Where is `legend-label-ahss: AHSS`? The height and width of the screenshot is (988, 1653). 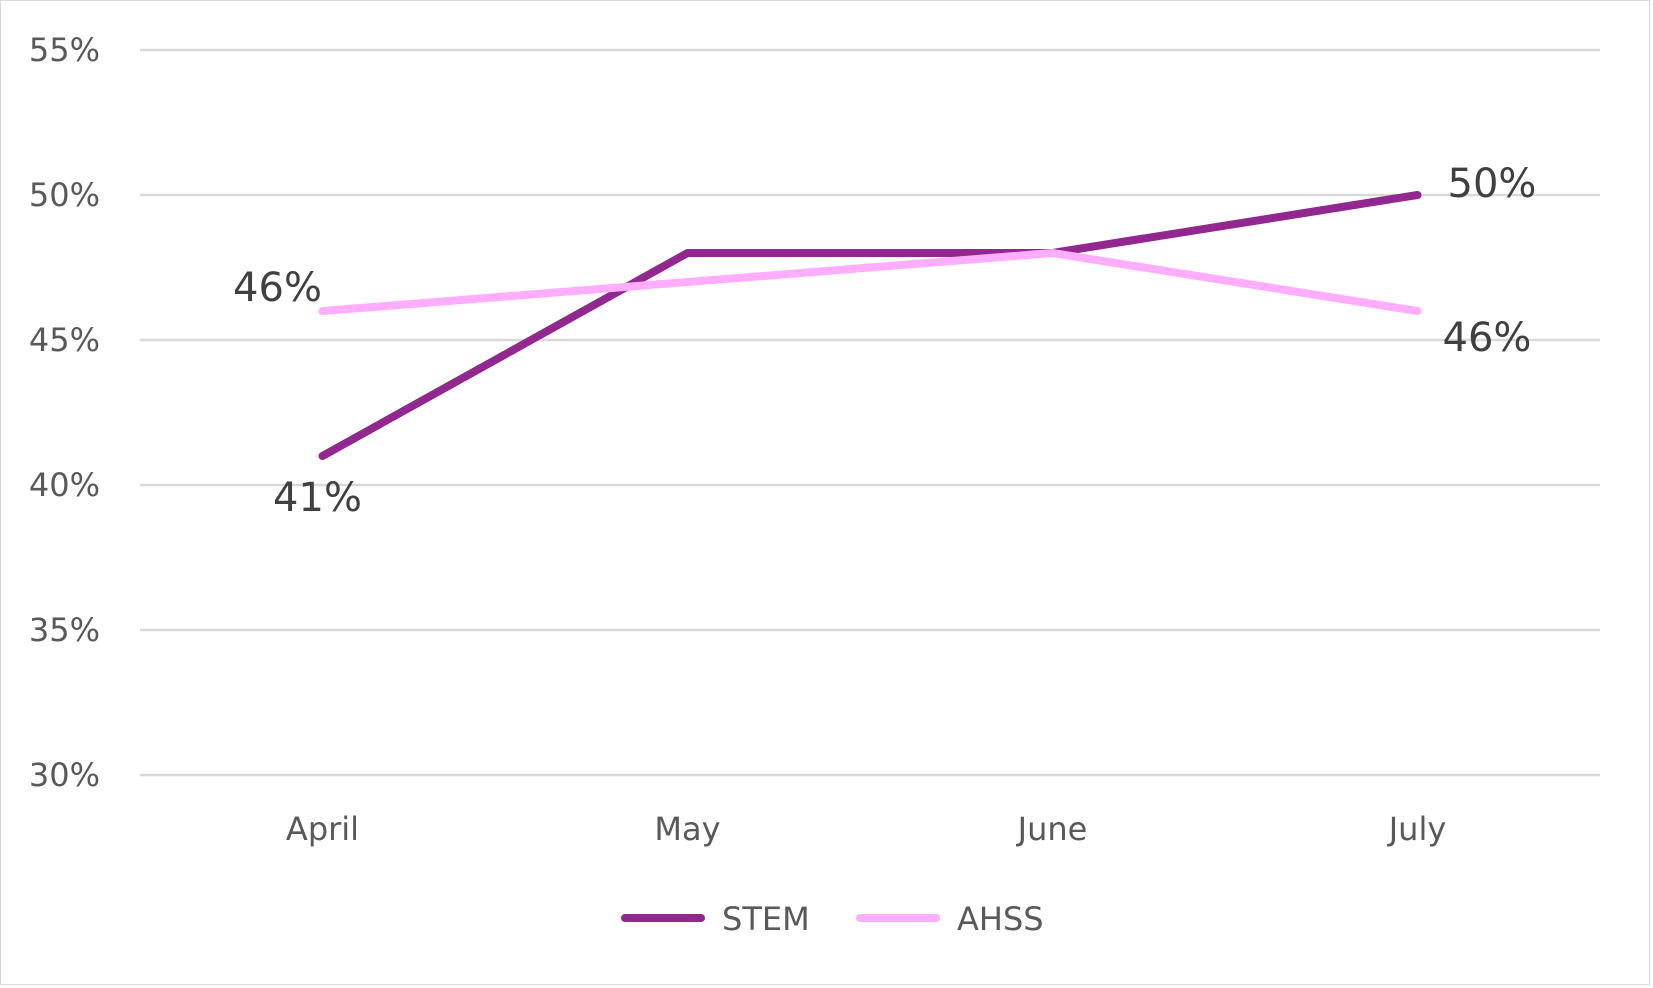 legend-label-ahss: AHSS is located at coordinates (1000, 919).